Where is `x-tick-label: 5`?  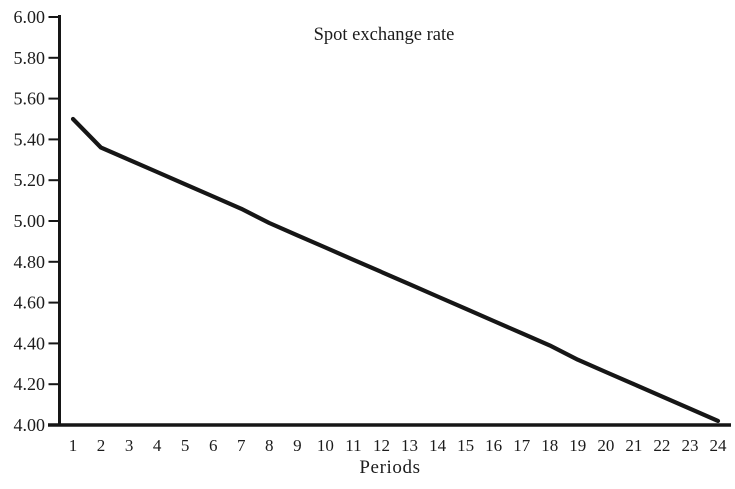
x-tick-label: 5 is located at coordinates (185, 445).